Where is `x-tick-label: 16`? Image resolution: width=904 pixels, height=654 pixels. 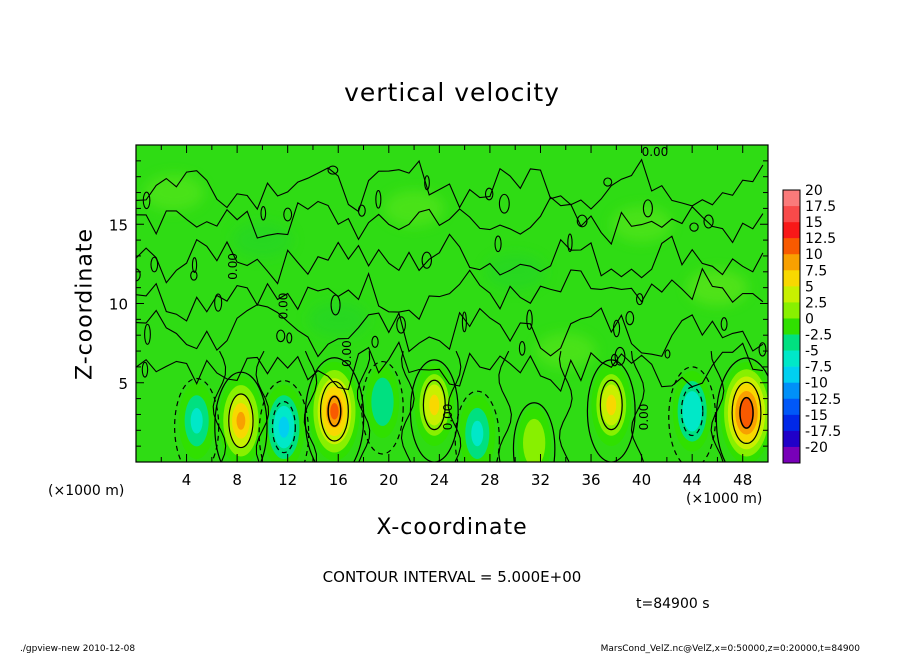 x-tick-label: 16 is located at coordinates (338, 480).